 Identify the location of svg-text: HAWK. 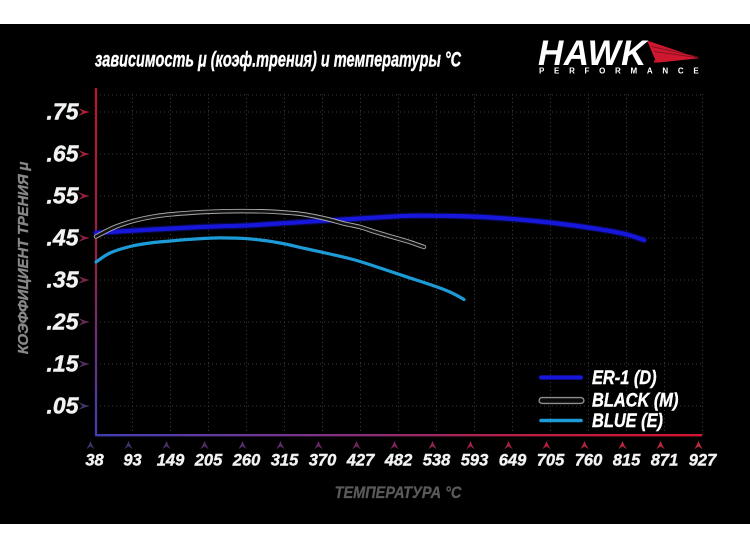
(593, 53).